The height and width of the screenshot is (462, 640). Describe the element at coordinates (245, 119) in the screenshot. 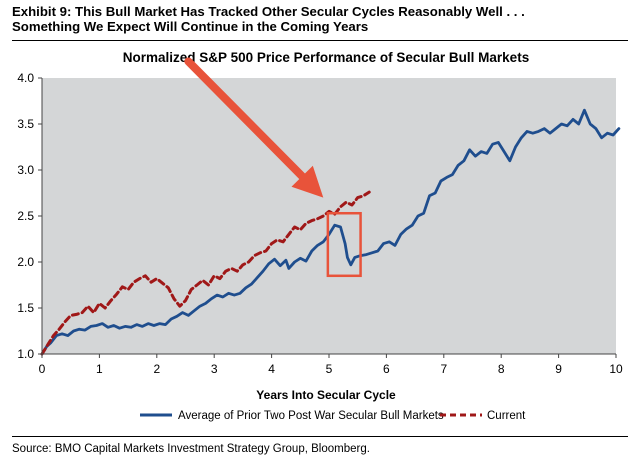

I see `arrow-shaft` at that location.